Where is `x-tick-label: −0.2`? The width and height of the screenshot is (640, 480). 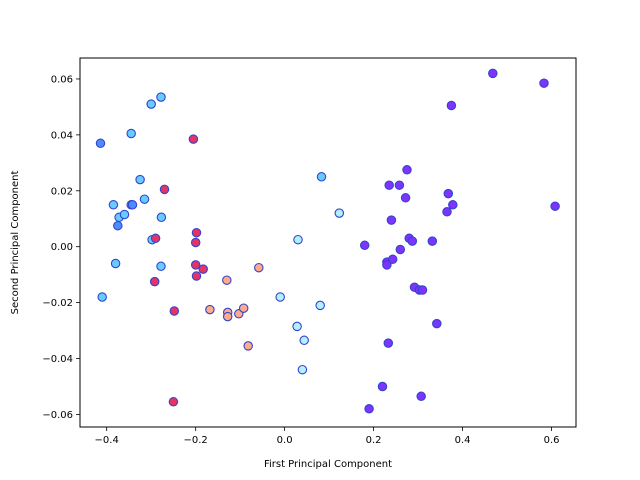 x-tick-label: −0.2 is located at coordinates (196, 440).